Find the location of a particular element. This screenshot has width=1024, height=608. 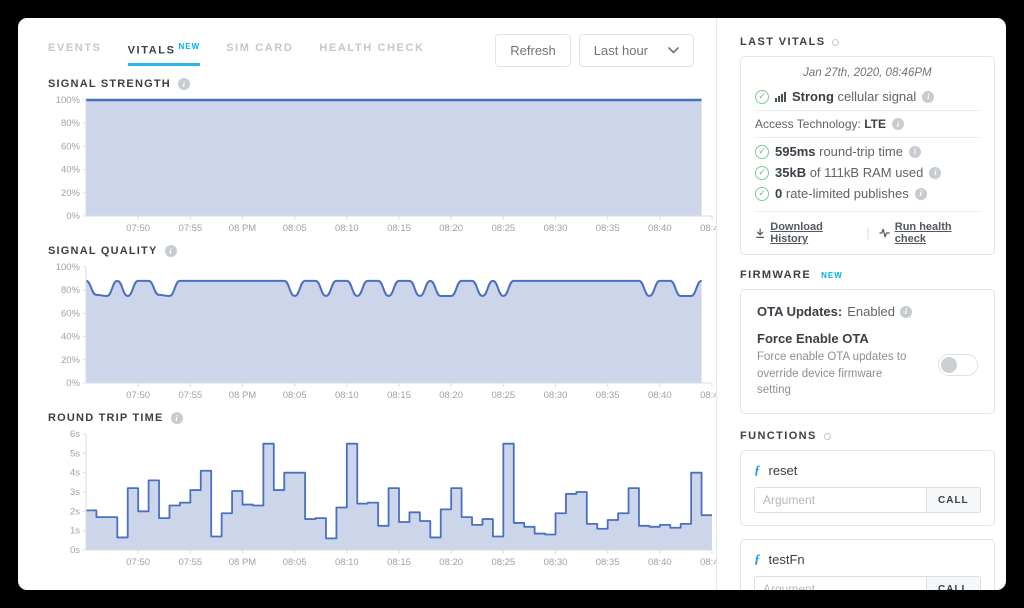

function-name: reset is located at coordinates (783, 470).